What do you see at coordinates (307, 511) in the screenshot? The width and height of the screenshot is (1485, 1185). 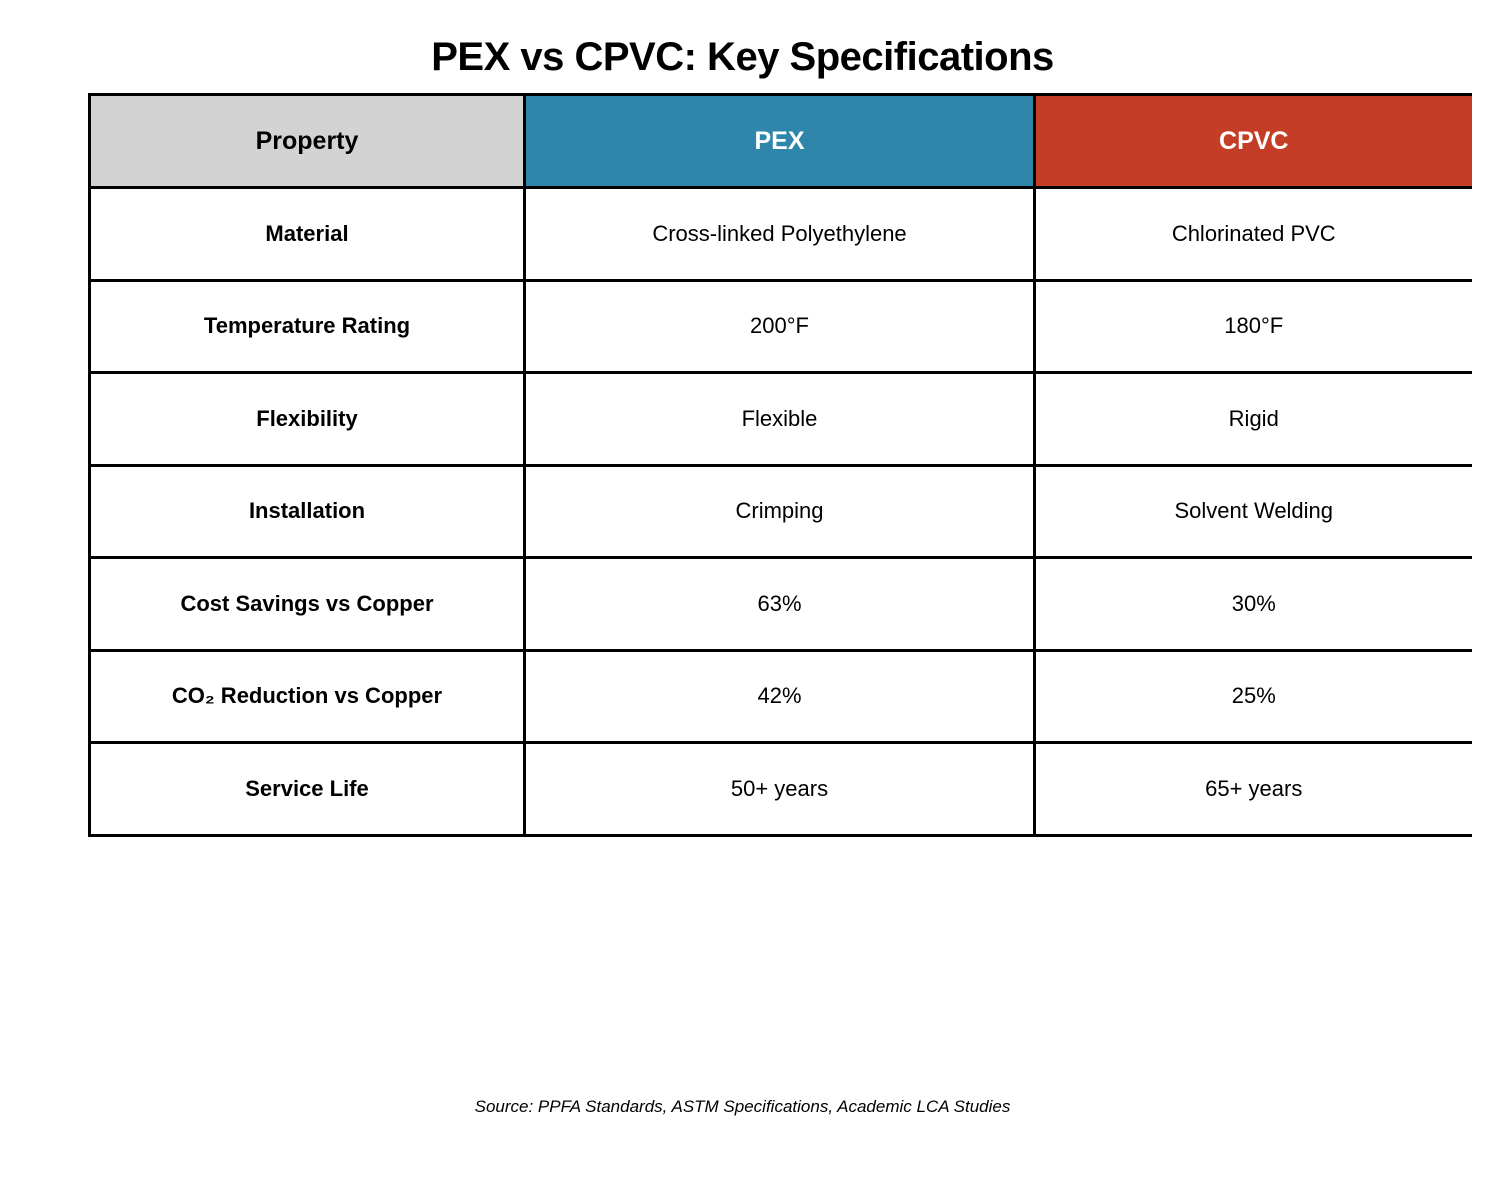 I see `property-cell: Installation` at bounding box center [307, 511].